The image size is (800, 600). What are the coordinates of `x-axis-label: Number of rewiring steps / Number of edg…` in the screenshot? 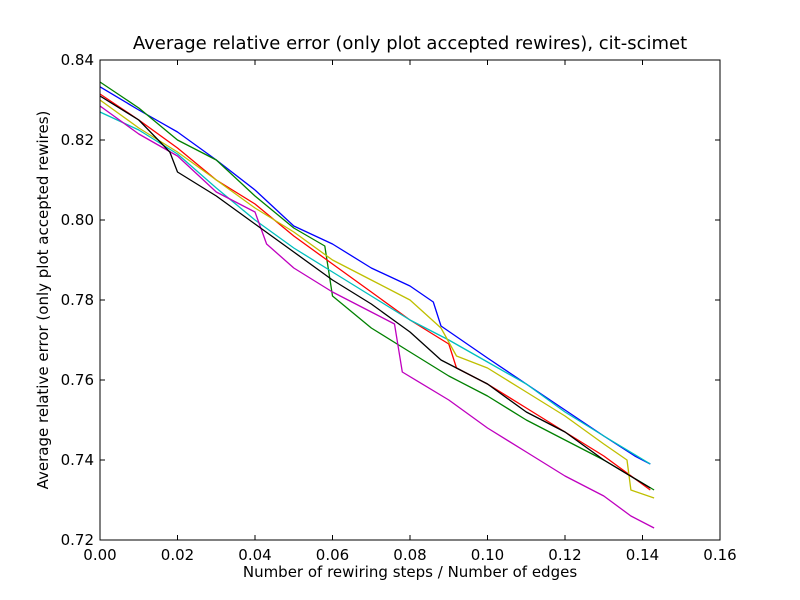 It's located at (410, 572).